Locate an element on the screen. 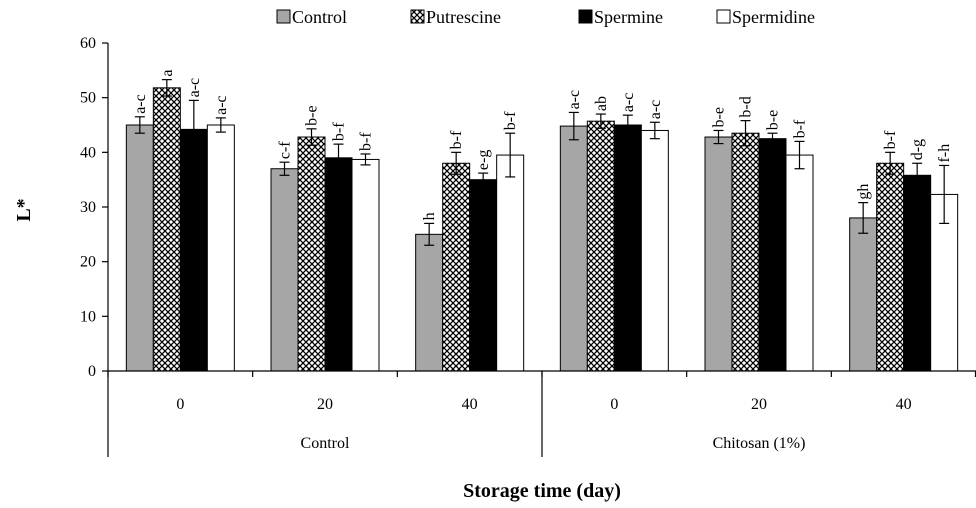 Image resolution: width=976 pixels, height=508 pixels. group-label: Control is located at coordinates (325, 443).